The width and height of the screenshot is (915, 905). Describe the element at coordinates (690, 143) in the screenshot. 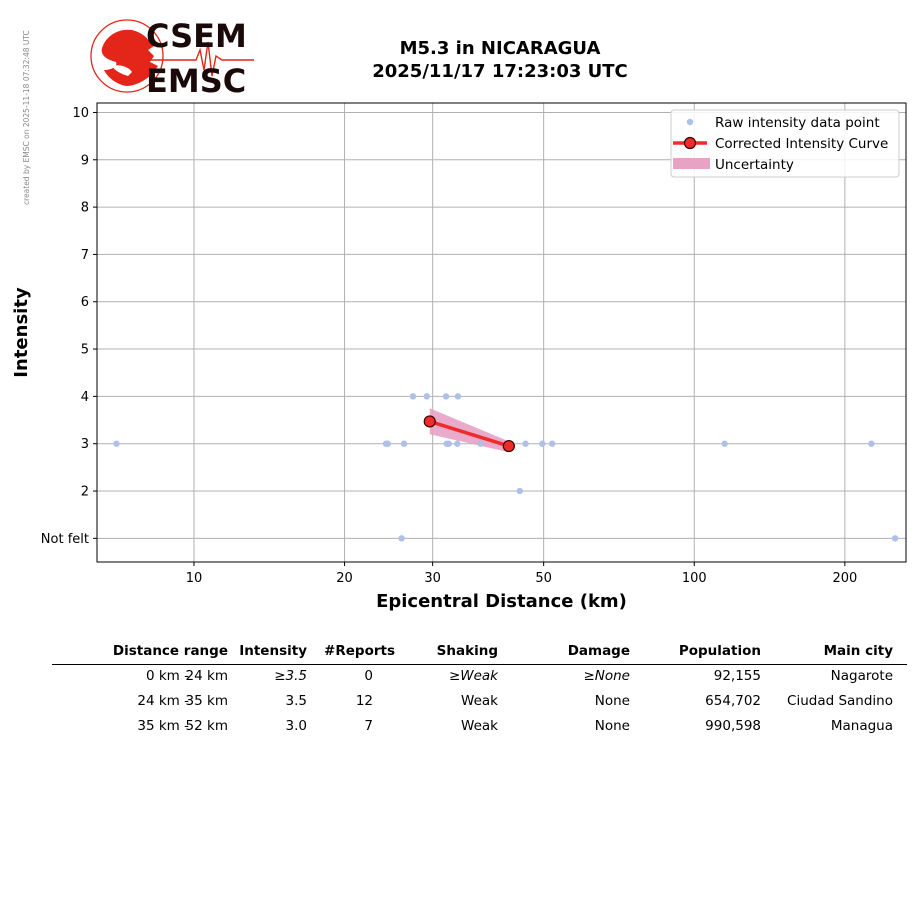

I see `legend-curve-marker` at that location.